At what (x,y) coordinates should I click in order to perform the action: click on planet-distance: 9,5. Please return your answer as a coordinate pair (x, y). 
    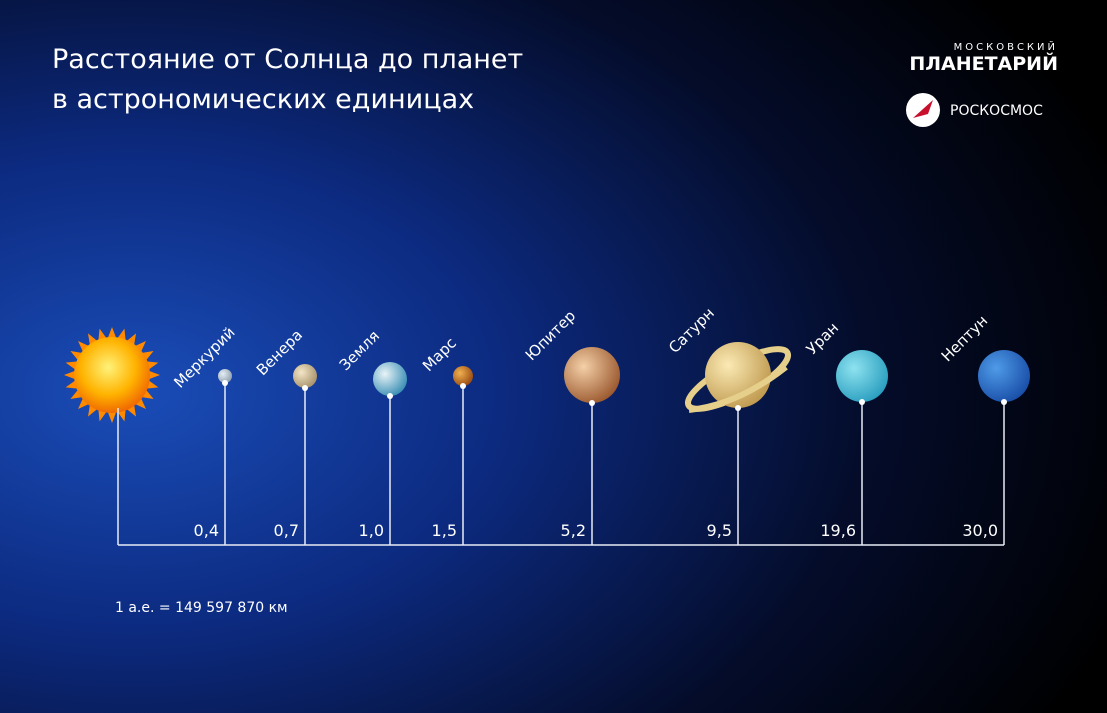
    Looking at the image, I should click on (719, 530).